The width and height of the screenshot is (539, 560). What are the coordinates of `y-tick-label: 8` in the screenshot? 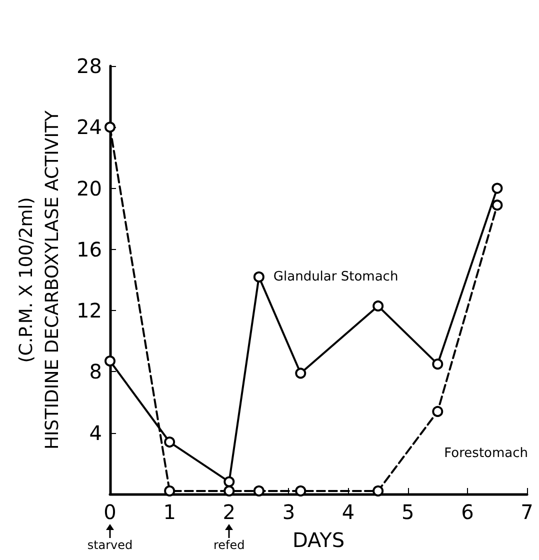 It's located at (95, 372).